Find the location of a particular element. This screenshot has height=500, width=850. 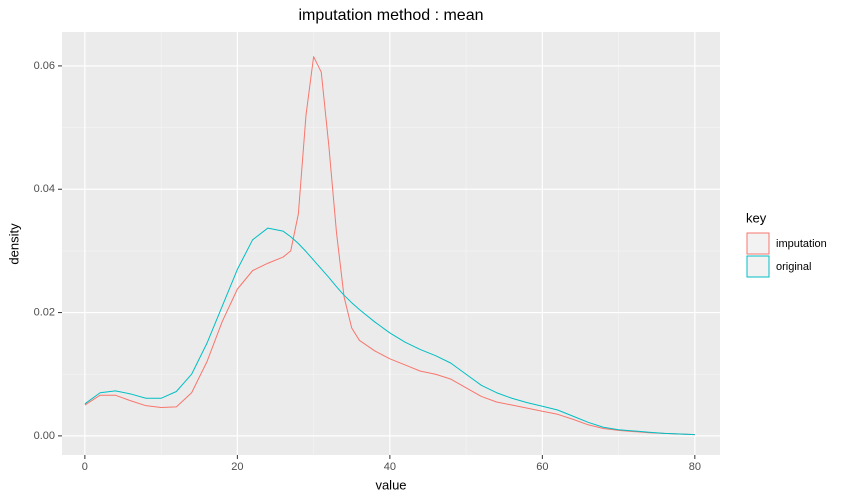

legend-title: key is located at coordinates (756, 217).